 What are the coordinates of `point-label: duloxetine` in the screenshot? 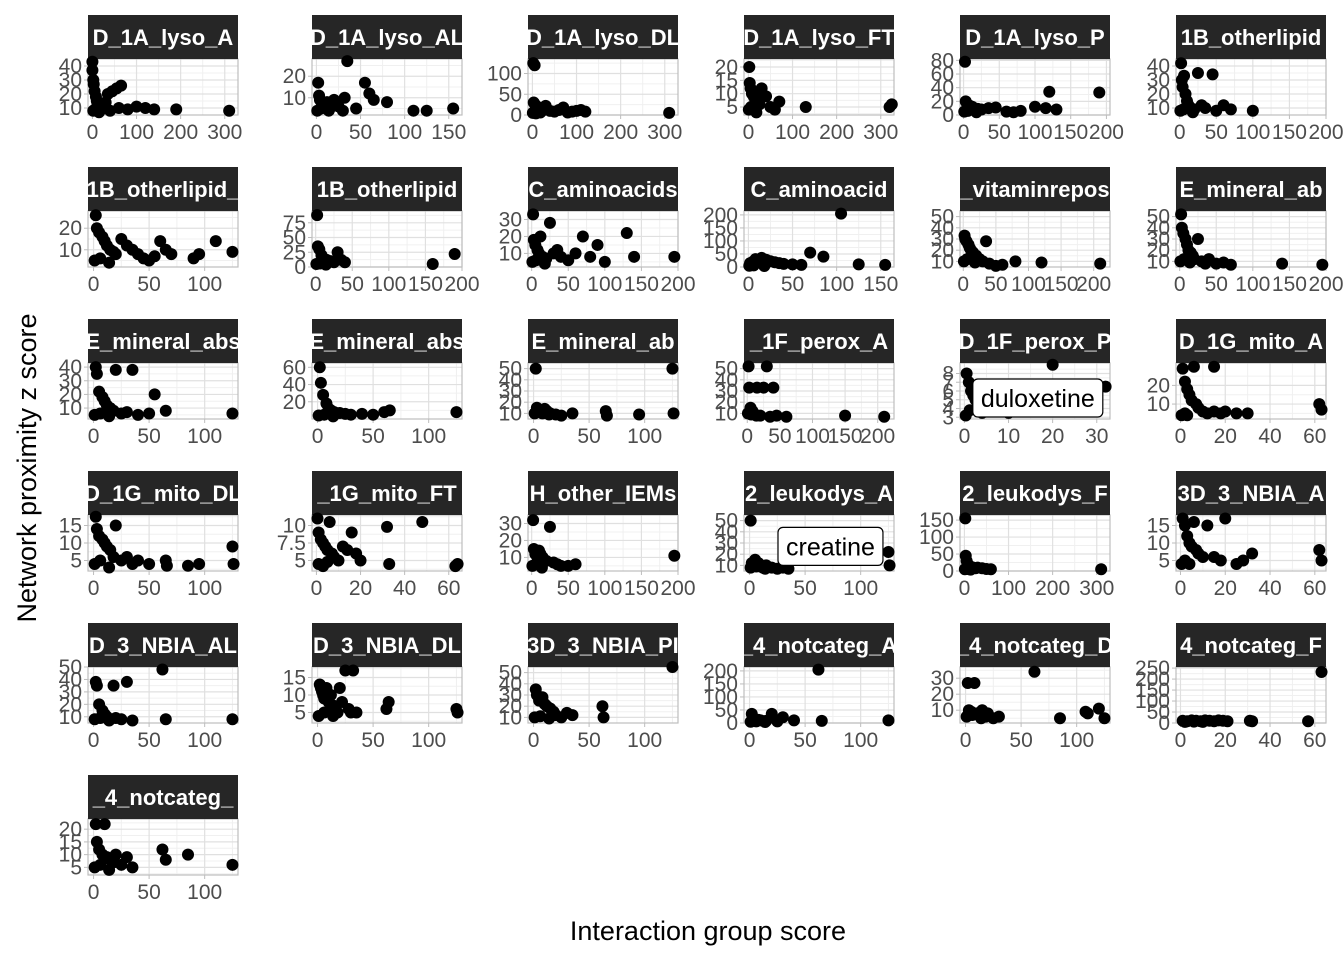 It's located at (1038, 398).